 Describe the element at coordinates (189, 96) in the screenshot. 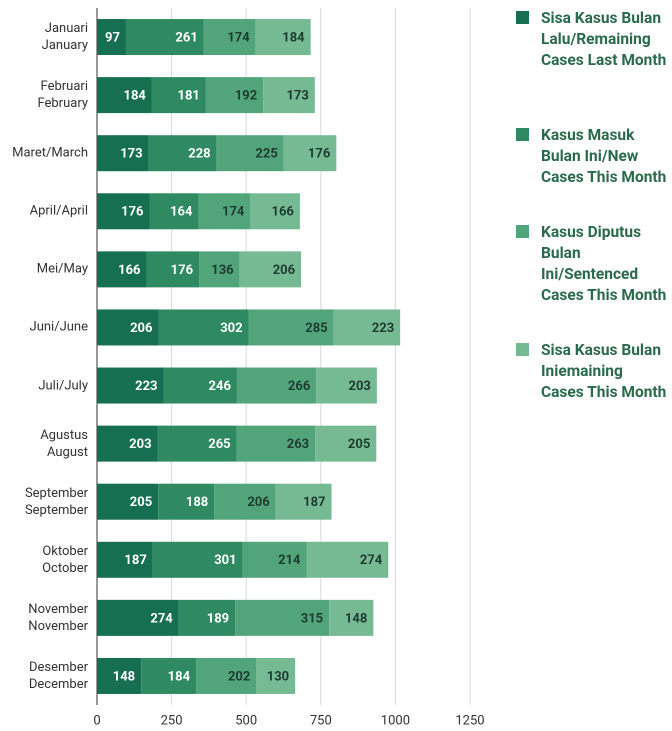

I see `value-label: 181` at that location.